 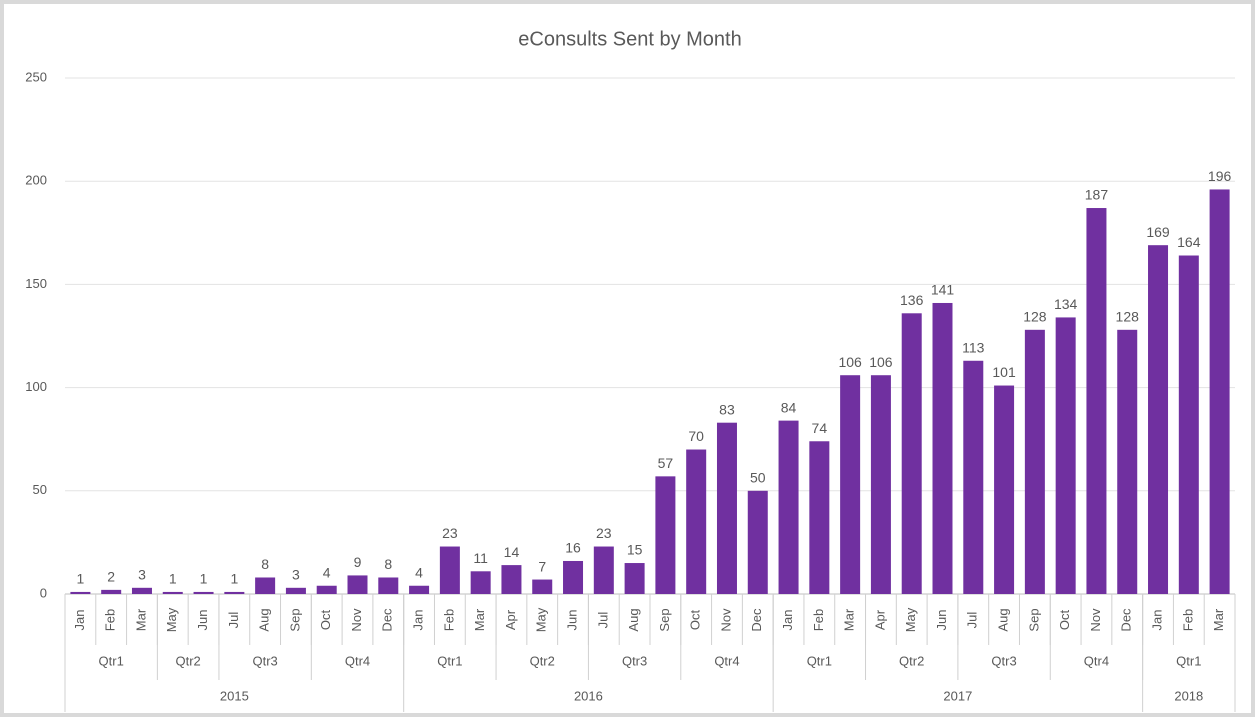 I want to click on data-label: 16, so click(x=573, y=548).